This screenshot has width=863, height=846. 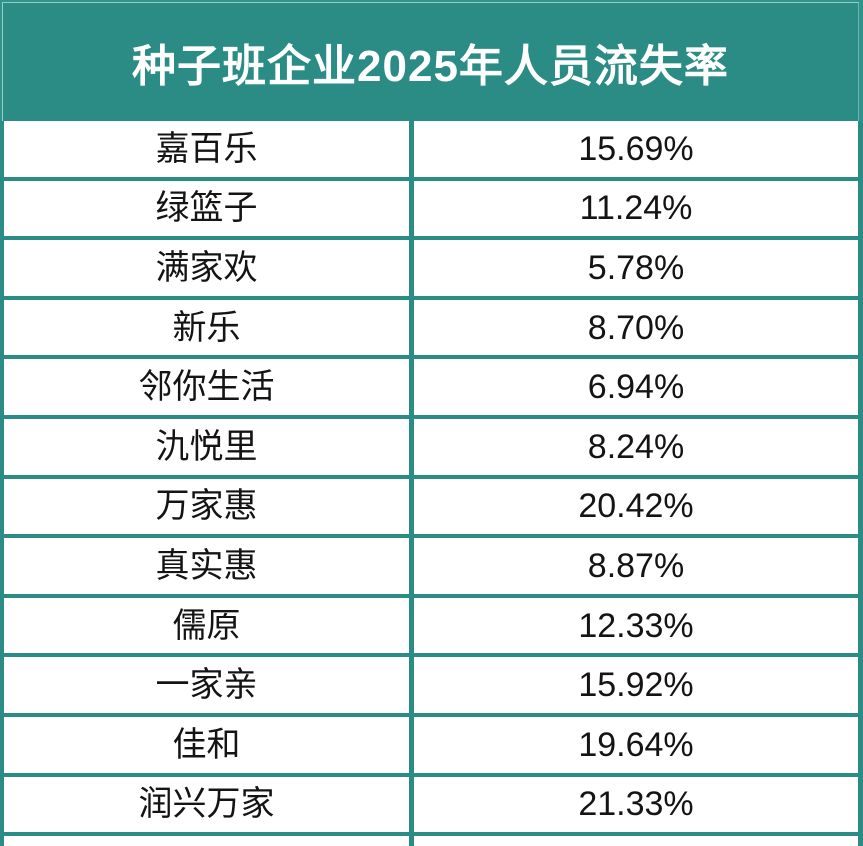 What do you see at coordinates (638, 329) in the screenshot?
I see `rate-cell: 8.70%` at bounding box center [638, 329].